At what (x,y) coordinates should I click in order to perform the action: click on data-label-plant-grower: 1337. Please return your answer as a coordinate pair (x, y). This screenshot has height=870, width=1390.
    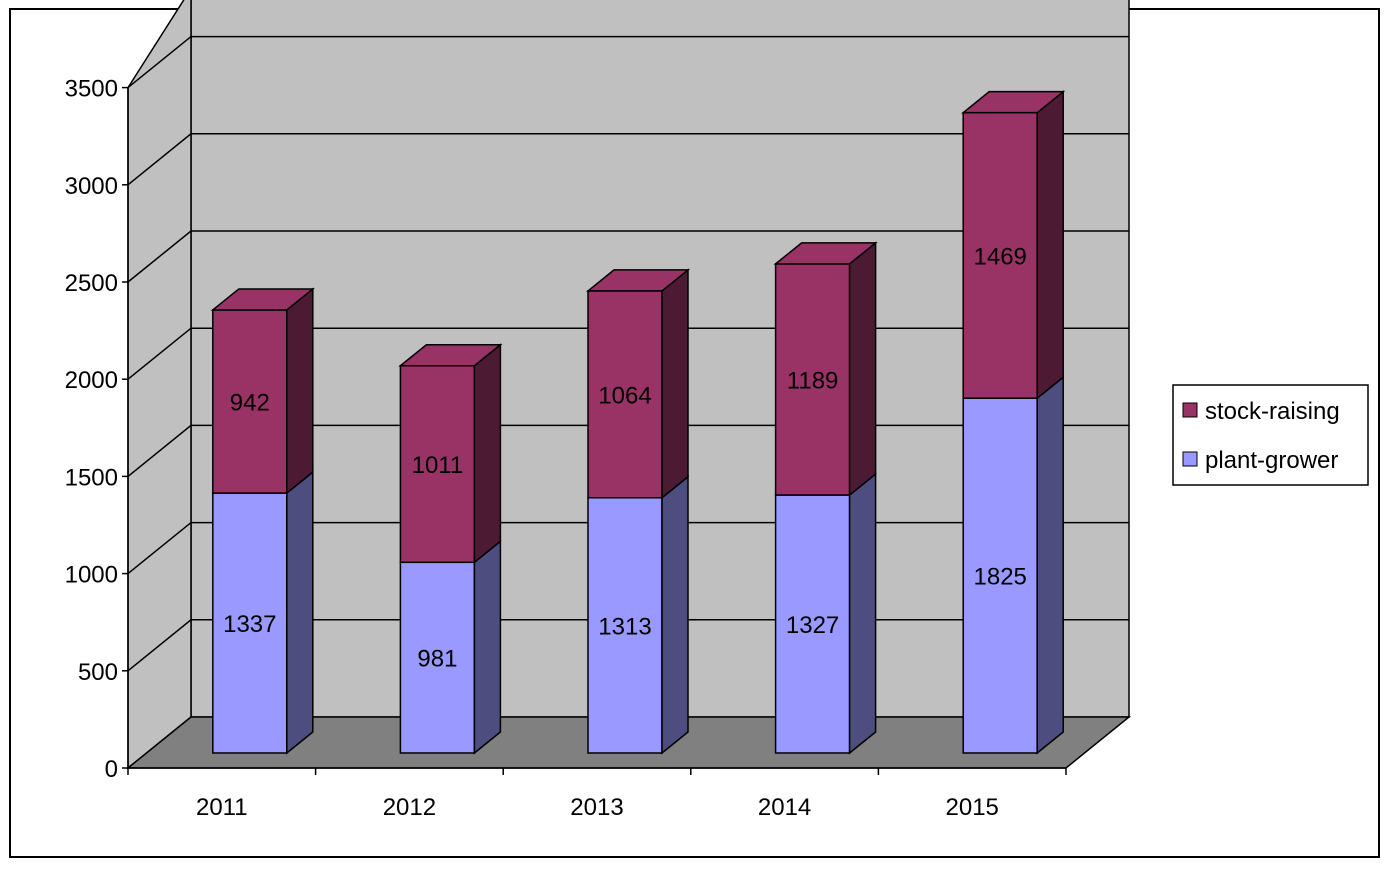
    Looking at the image, I should click on (249, 624).